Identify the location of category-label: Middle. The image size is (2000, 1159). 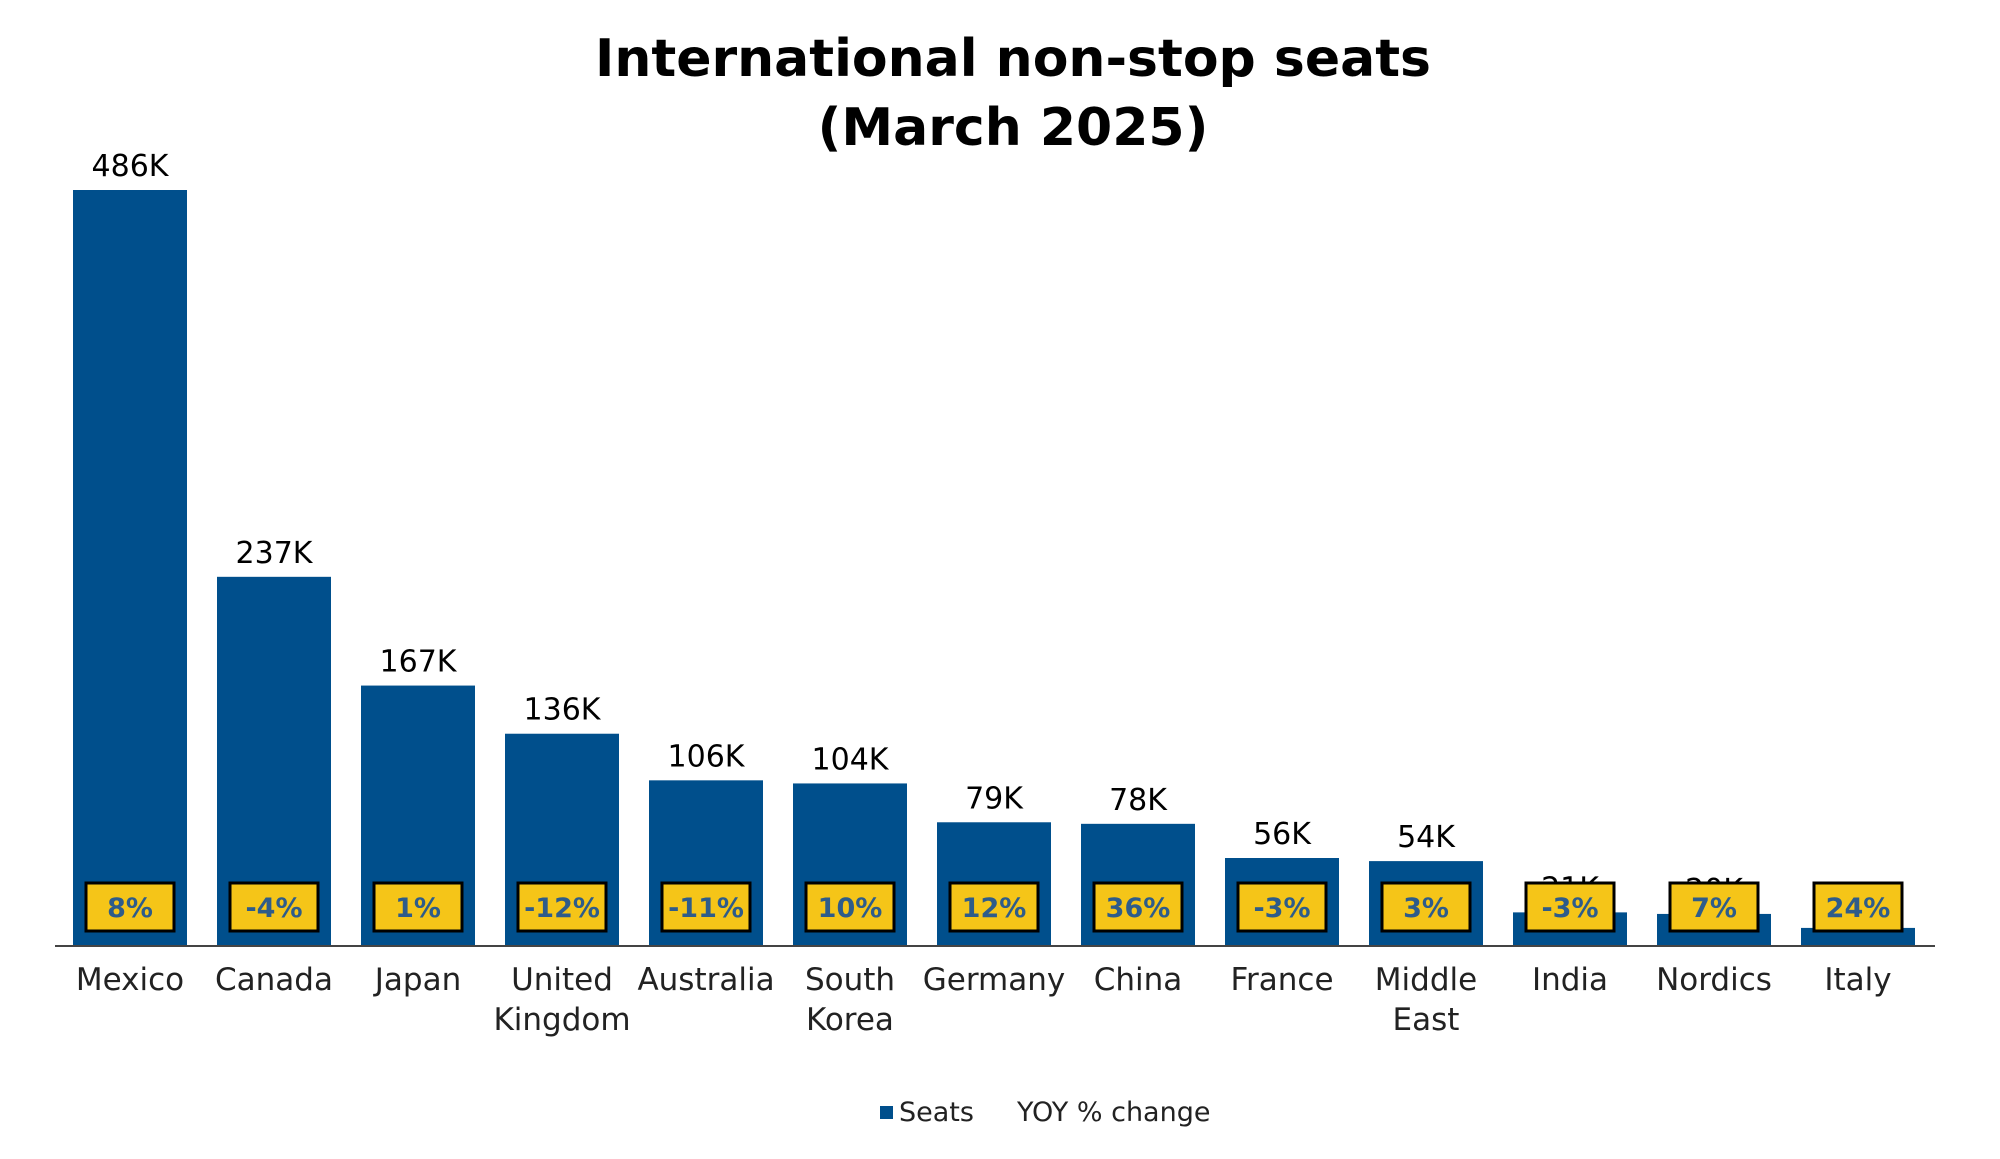
(1426, 980).